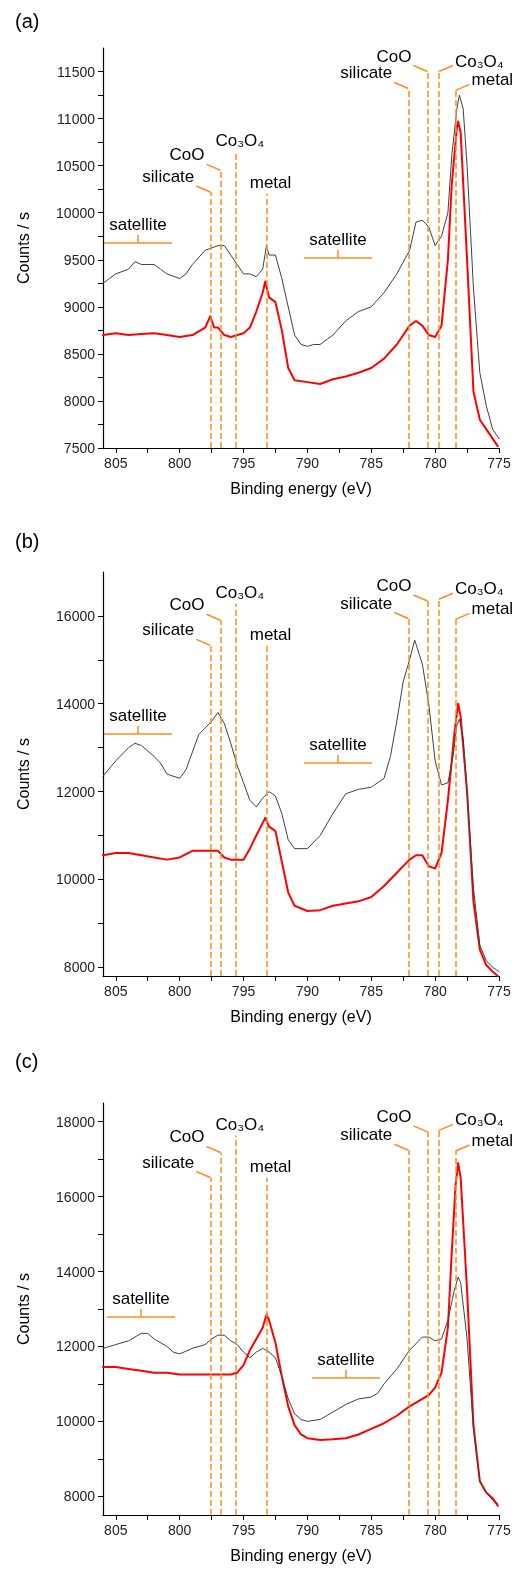 This screenshot has height=1575, width=531. What do you see at coordinates (27, 21) in the screenshot?
I see `chart-title: (a)` at bounding box center [27, 21].